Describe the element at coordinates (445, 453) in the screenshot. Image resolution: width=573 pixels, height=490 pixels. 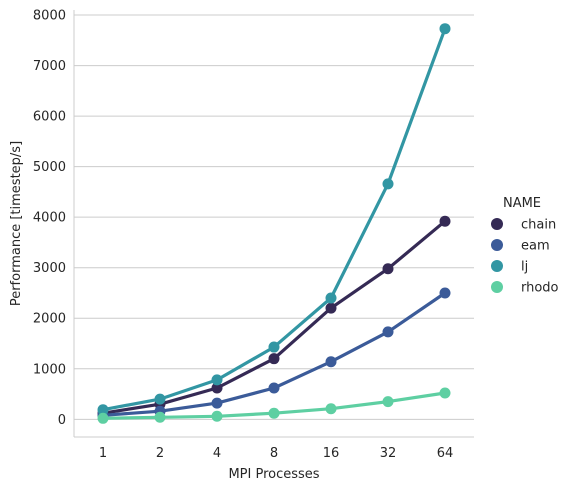
I see `x-tick-label: 64` at that location.